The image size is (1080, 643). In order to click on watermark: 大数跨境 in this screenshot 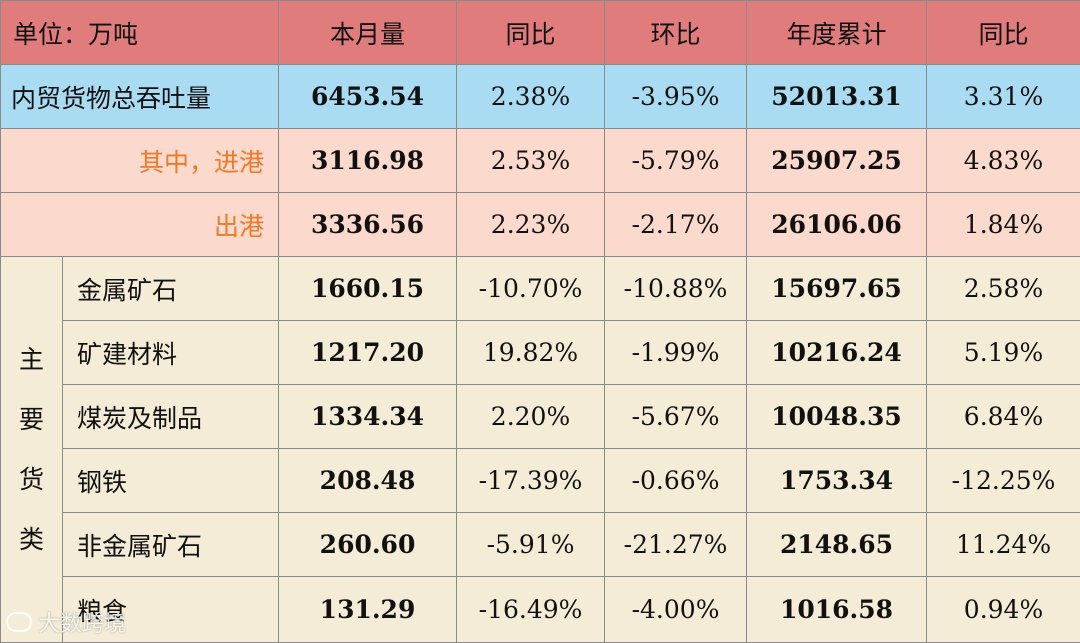, I will do `click(66, 622)`.